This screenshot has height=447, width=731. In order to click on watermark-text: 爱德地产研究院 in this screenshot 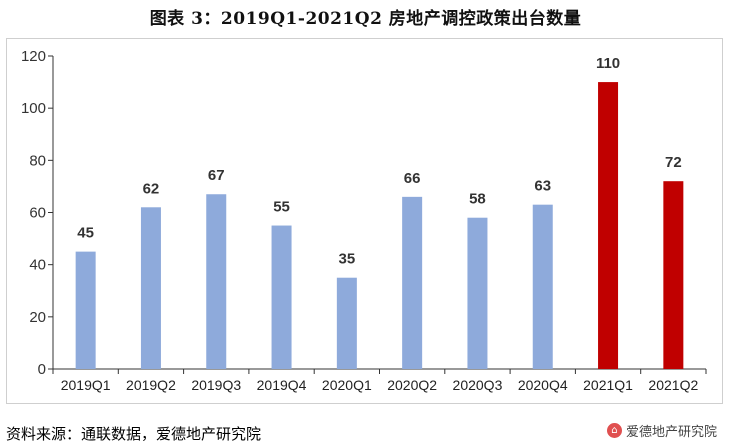, I will do `click(671, 432)`.